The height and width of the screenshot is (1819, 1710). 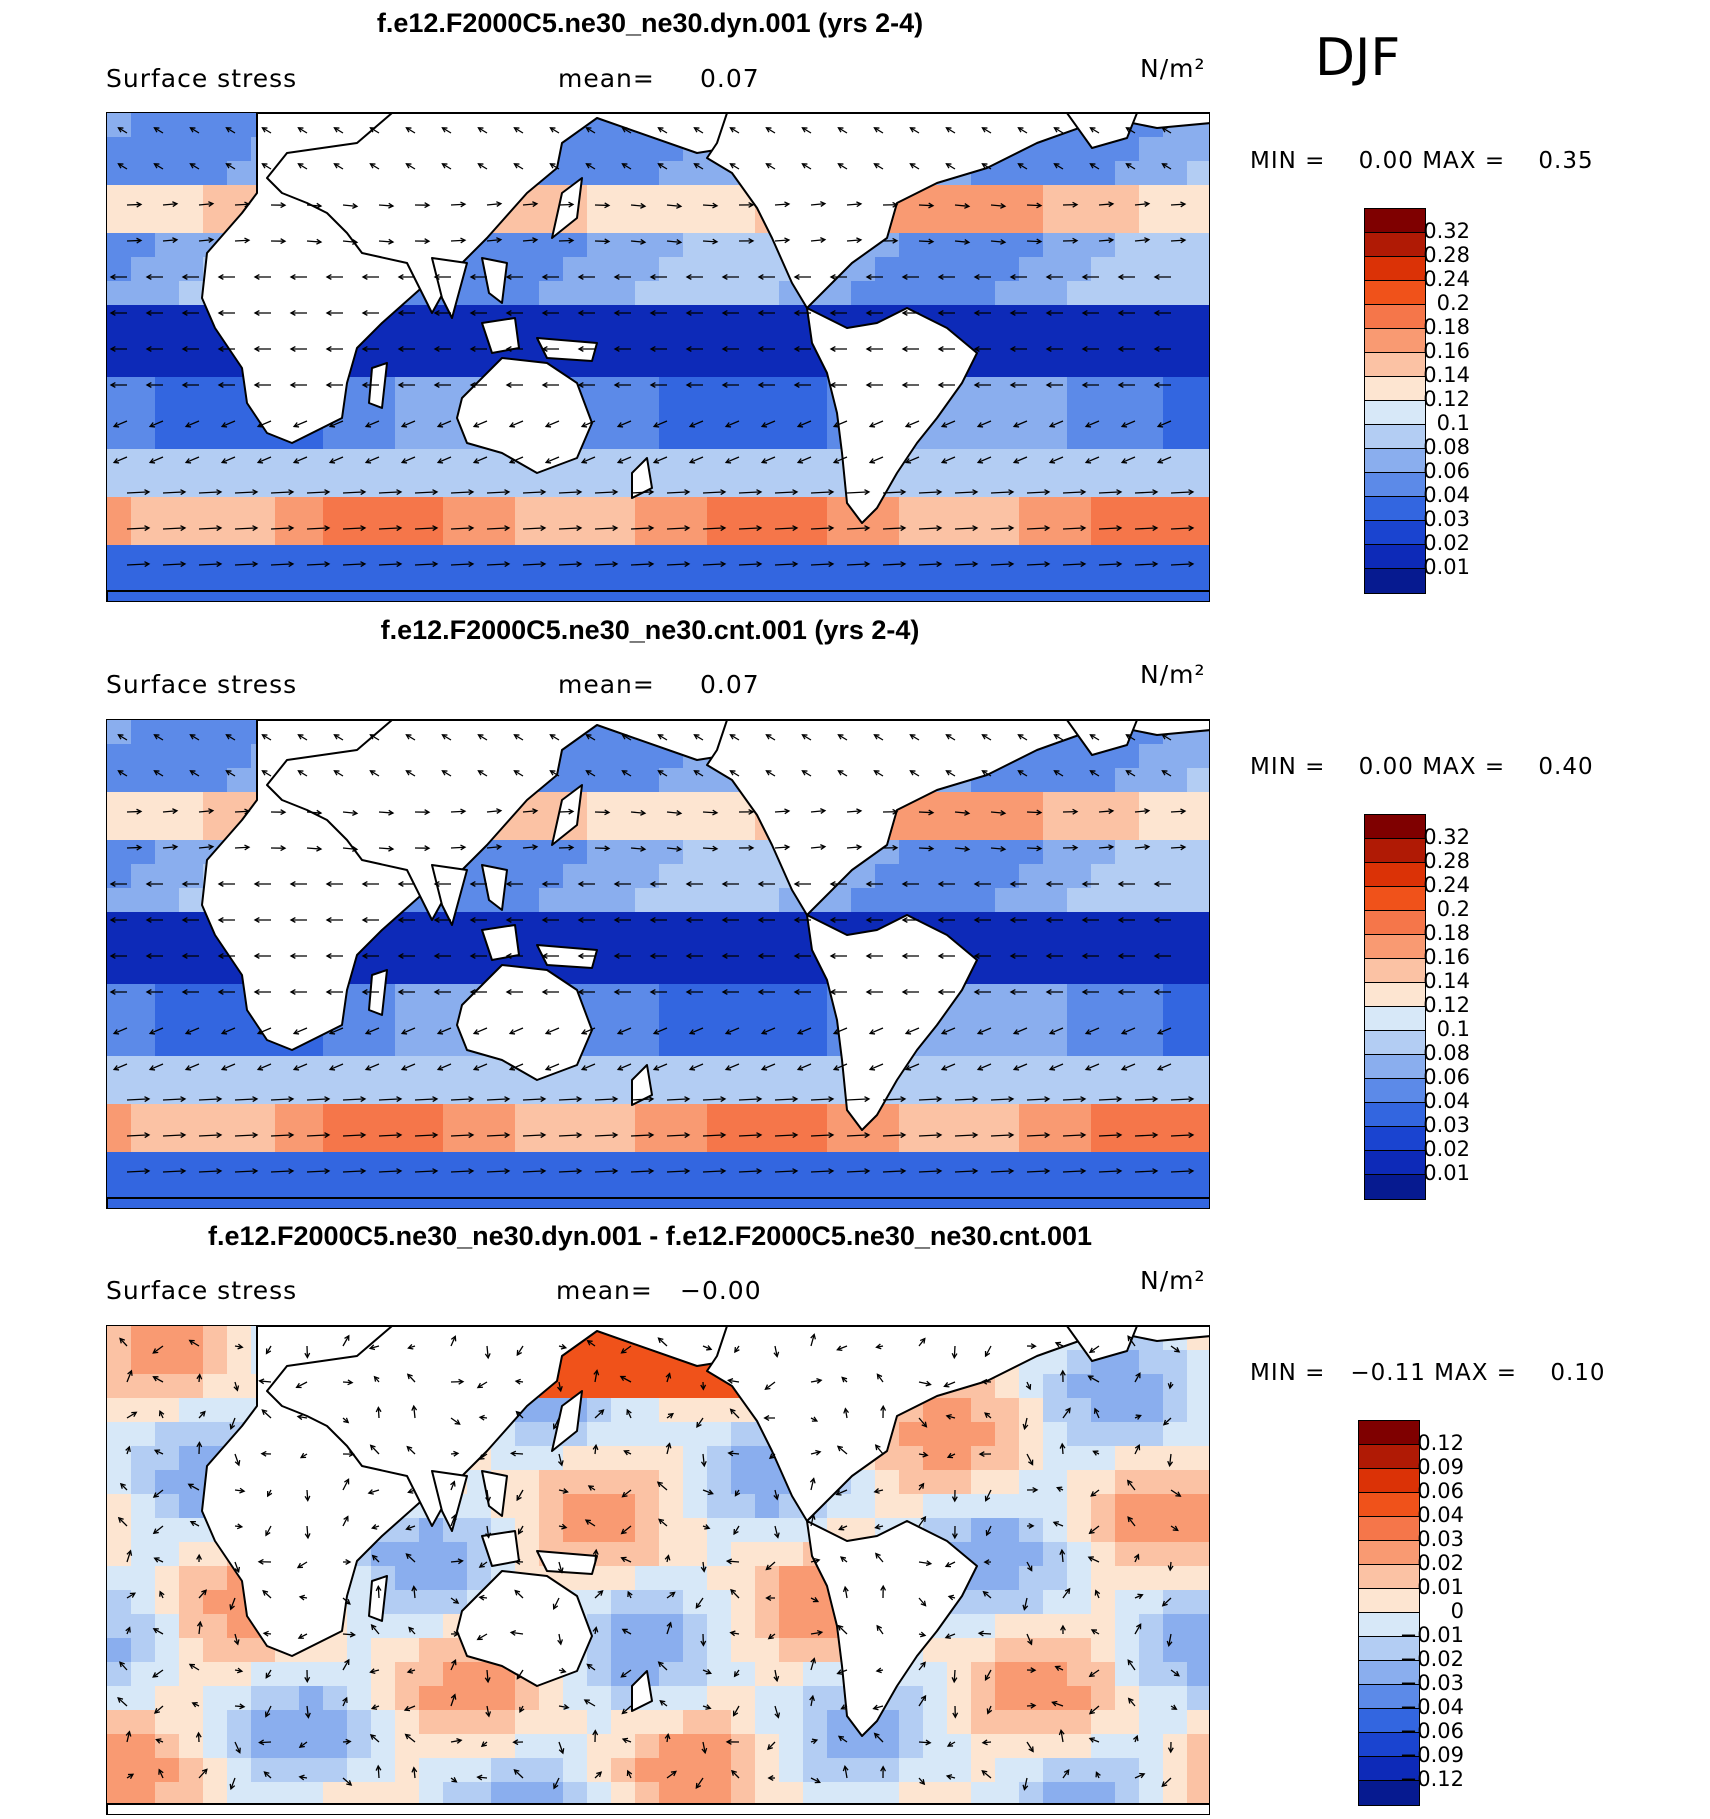 What do you see at coordinates (1453, 1029) in the screenshot?
I see `colorbar-label: 0.1` at bounding box center [1453, 1029].